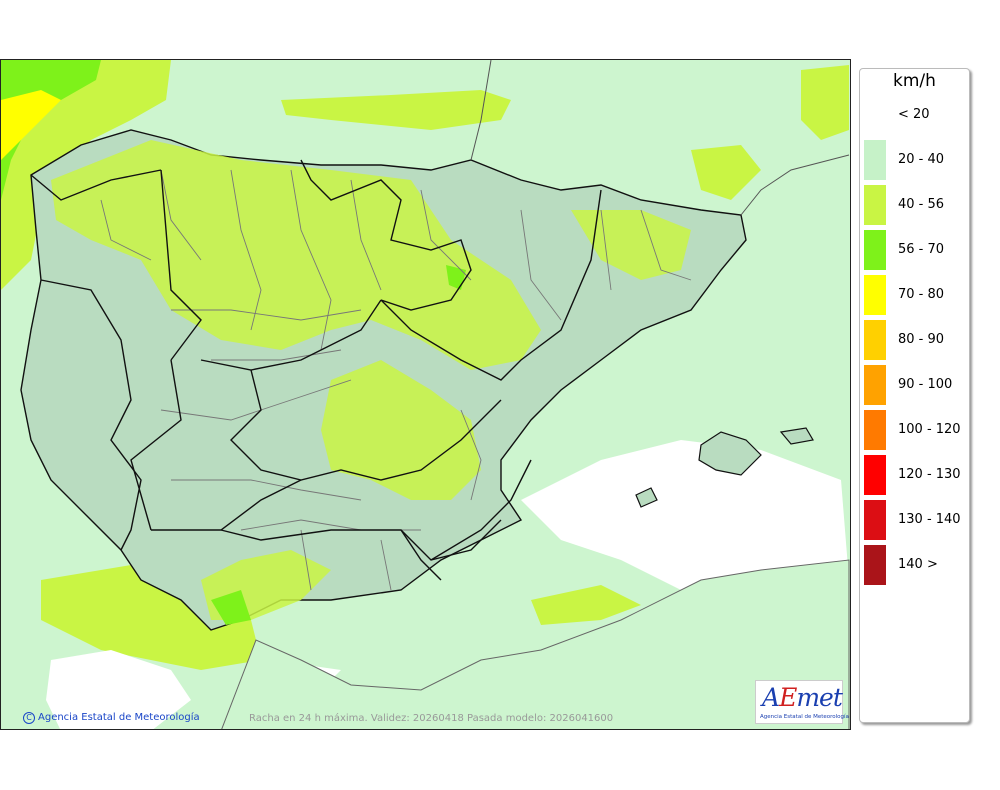 Image resolution: width=1000 pixels, height=790 pixels. Describe the element at coordinates (929, 474) in the screenshot. I see `legend-label: 120 - 130` at that location.